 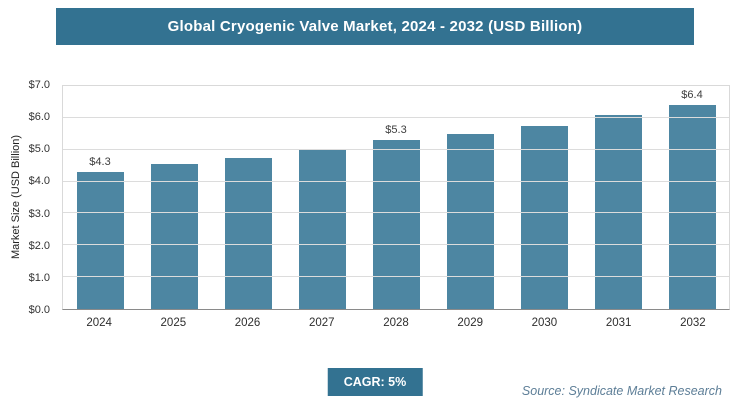 What do you see at coordinates (544, 217) in the screenshot?
I see `bar-2030` at bounding box center [544, 217].